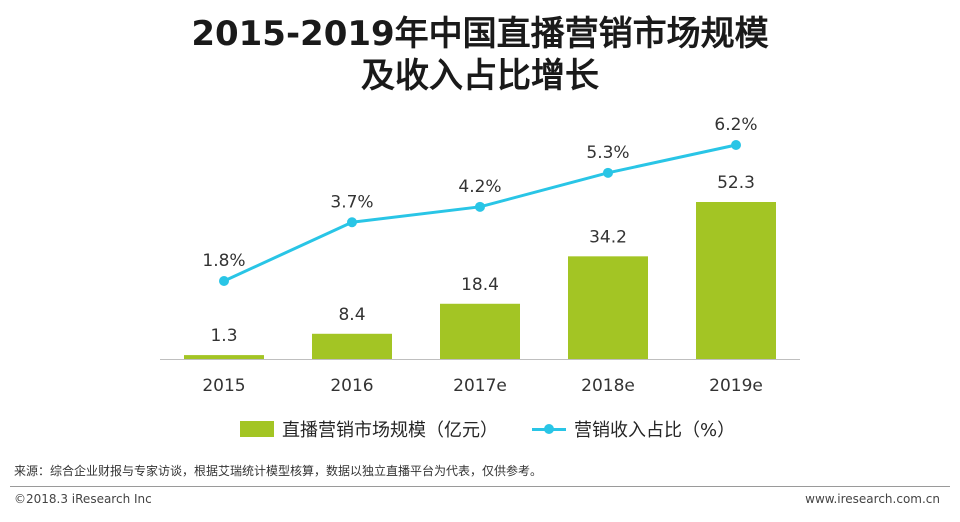 The height and width of the screenshot is (522, 960). I want to click on legend-bar-swatch, so click(257, 429).